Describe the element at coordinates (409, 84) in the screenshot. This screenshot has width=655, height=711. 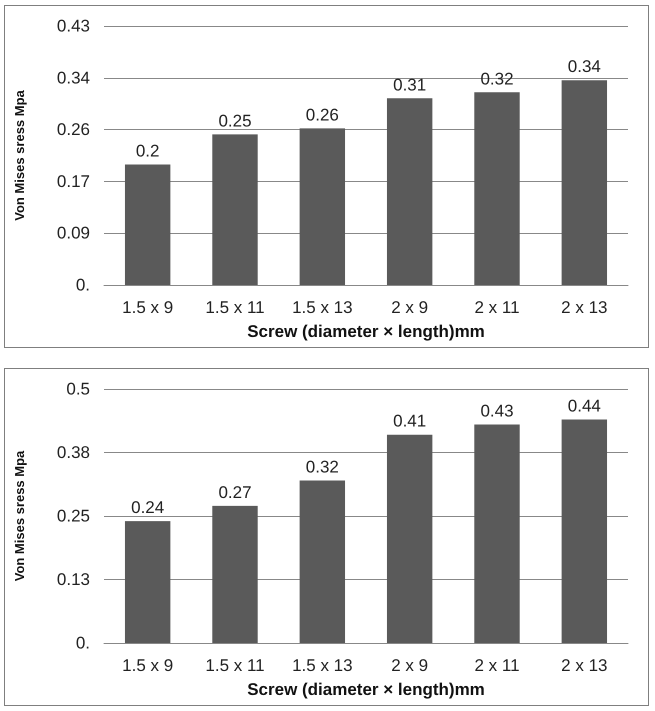
I see `data-label: 0.31` at that location.